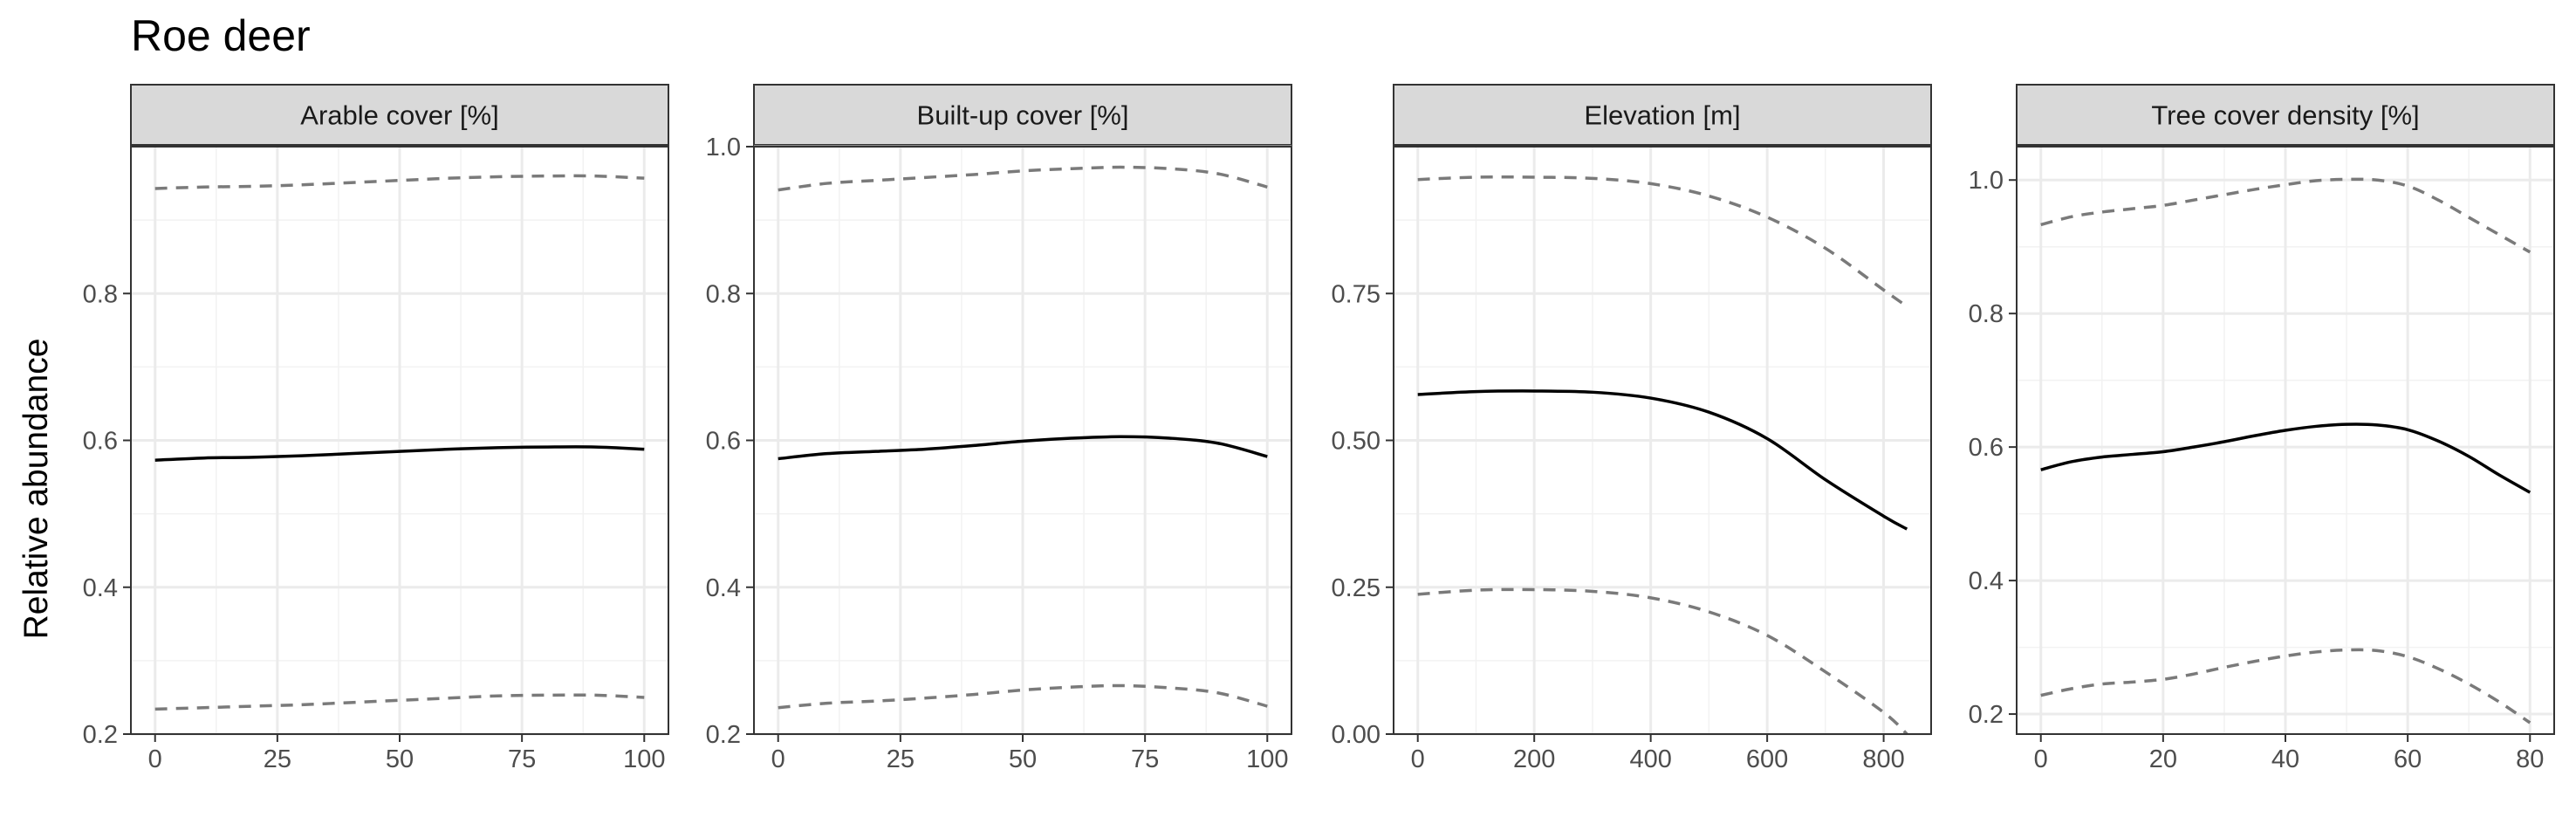 The image size is (2576, 824). I want to click on y-axis-label: Relative abundance, so click(36, 489).